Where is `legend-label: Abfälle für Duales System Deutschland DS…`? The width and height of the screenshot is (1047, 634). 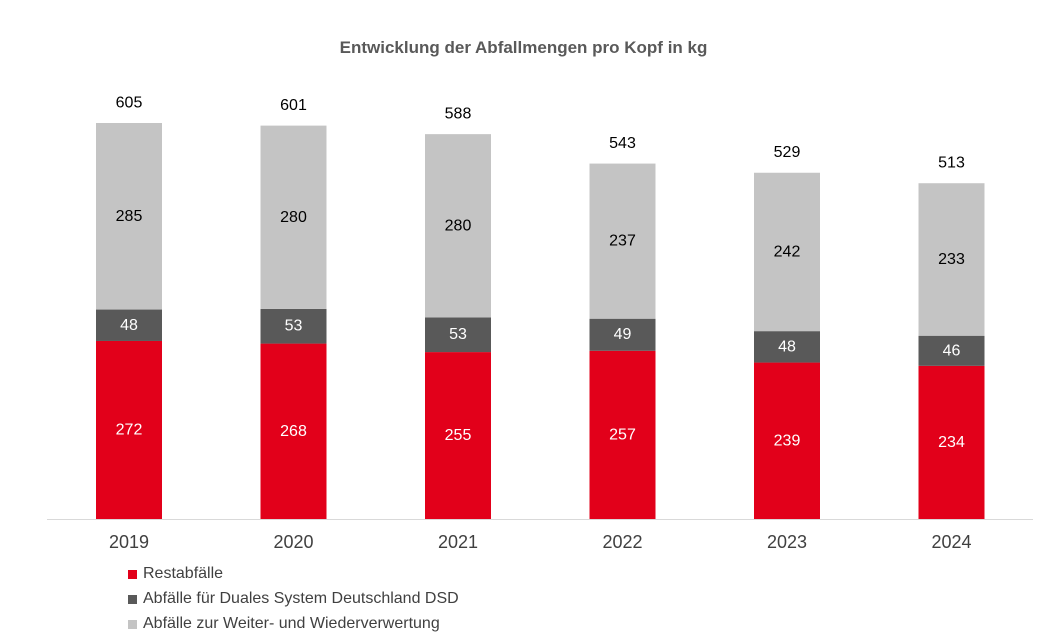
legend-label: Abfälle für Duales System Deutschland DS… is located at coordinates (301, 598).